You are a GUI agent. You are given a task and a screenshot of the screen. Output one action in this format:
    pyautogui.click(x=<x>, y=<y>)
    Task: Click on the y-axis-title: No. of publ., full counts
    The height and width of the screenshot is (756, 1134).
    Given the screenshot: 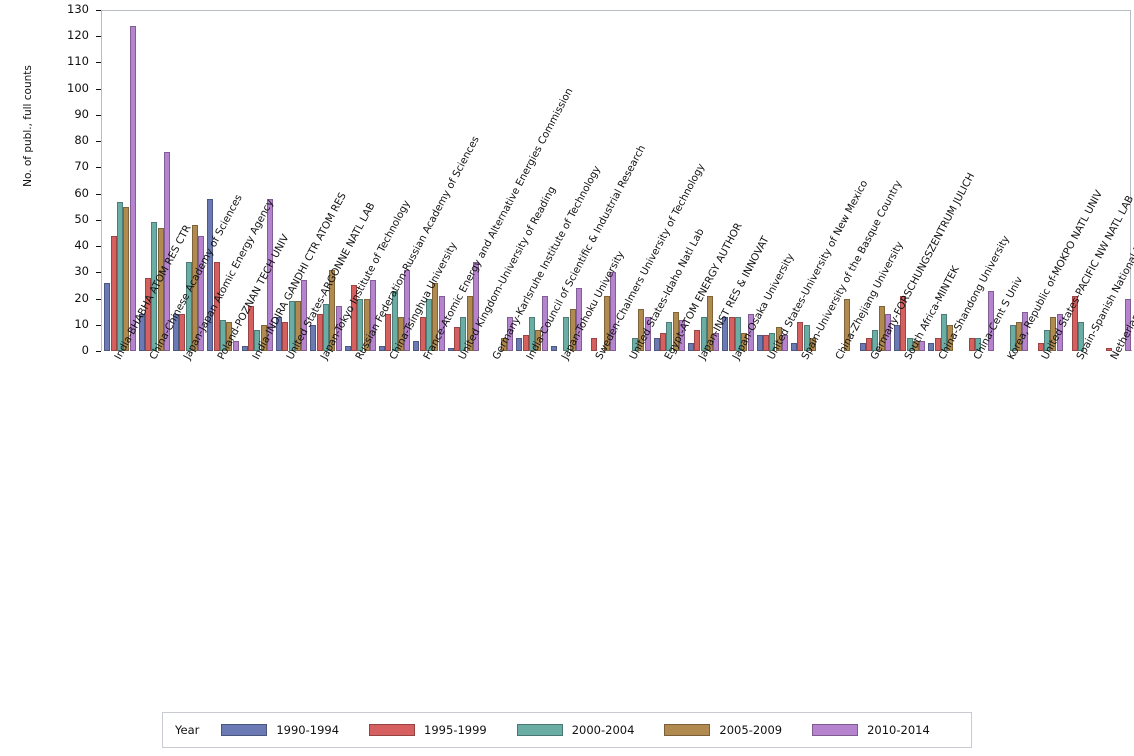 What is the action you would take?
    pyautogui.click(x=28, y=126)
    